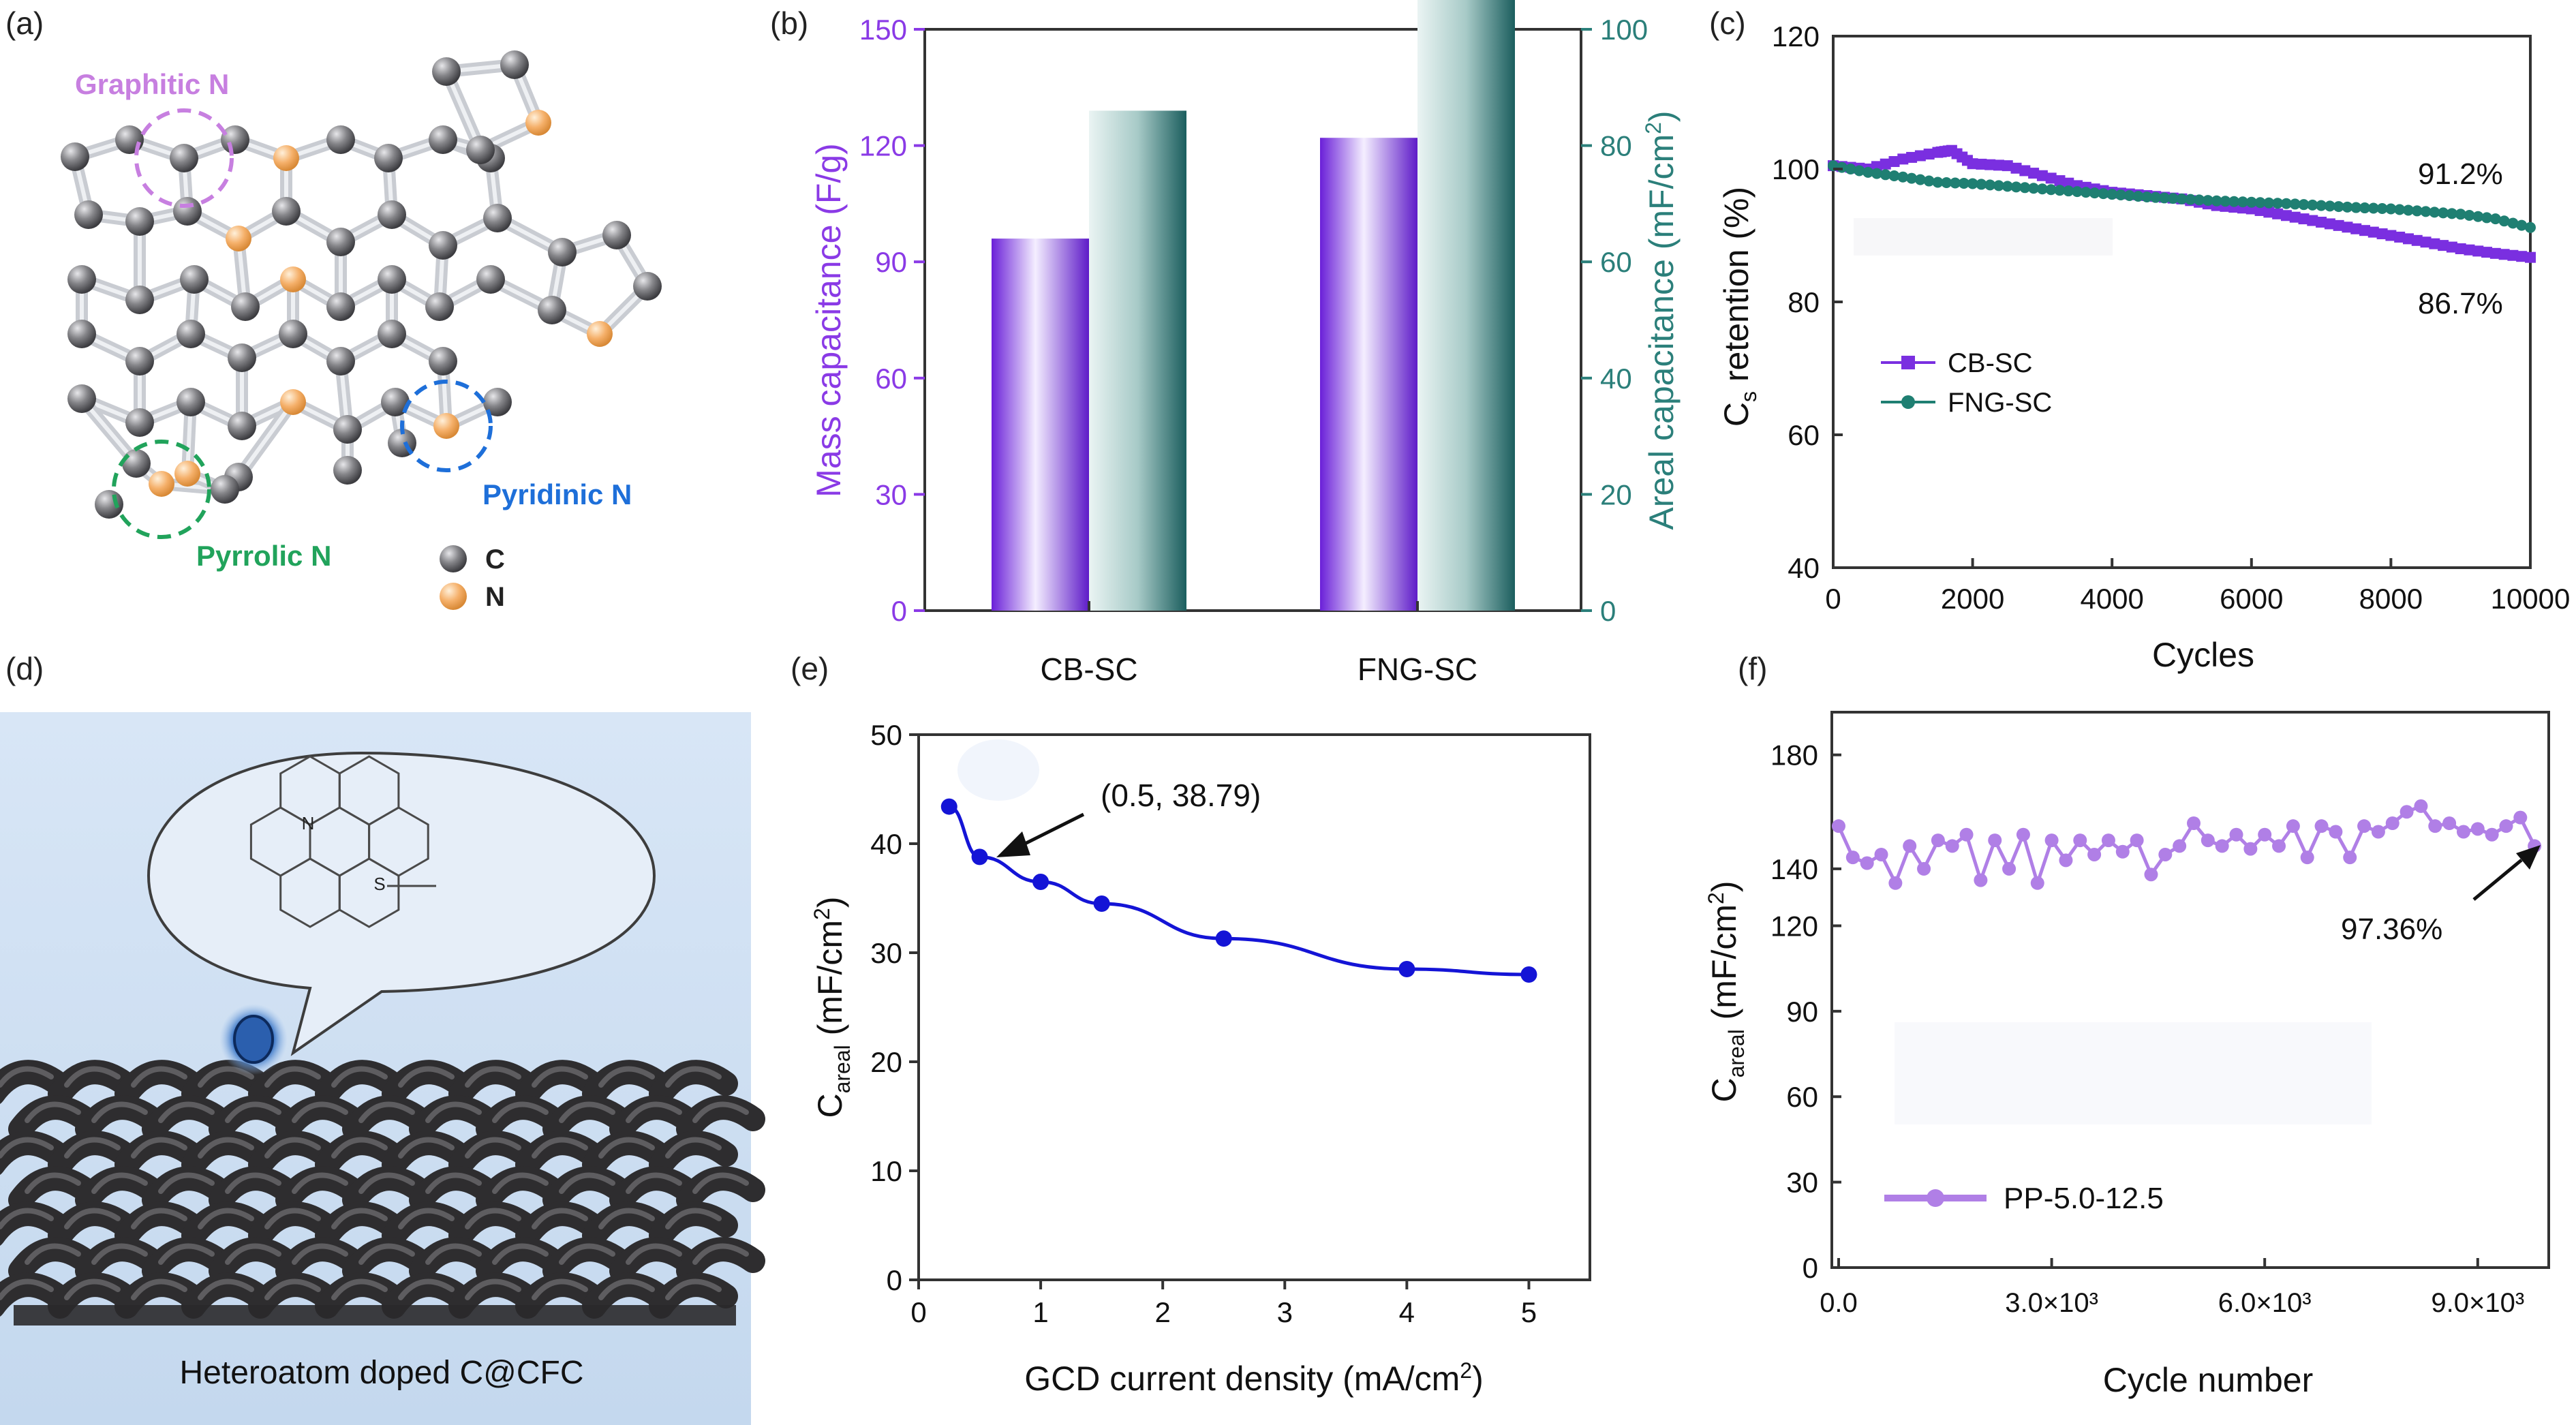 The image size is (2576, 1425). What do you see at coordinates (152, 84) in the screenshot?
I see `graphitic-n-label: Graphitic N` at bounding box center [152, 84].